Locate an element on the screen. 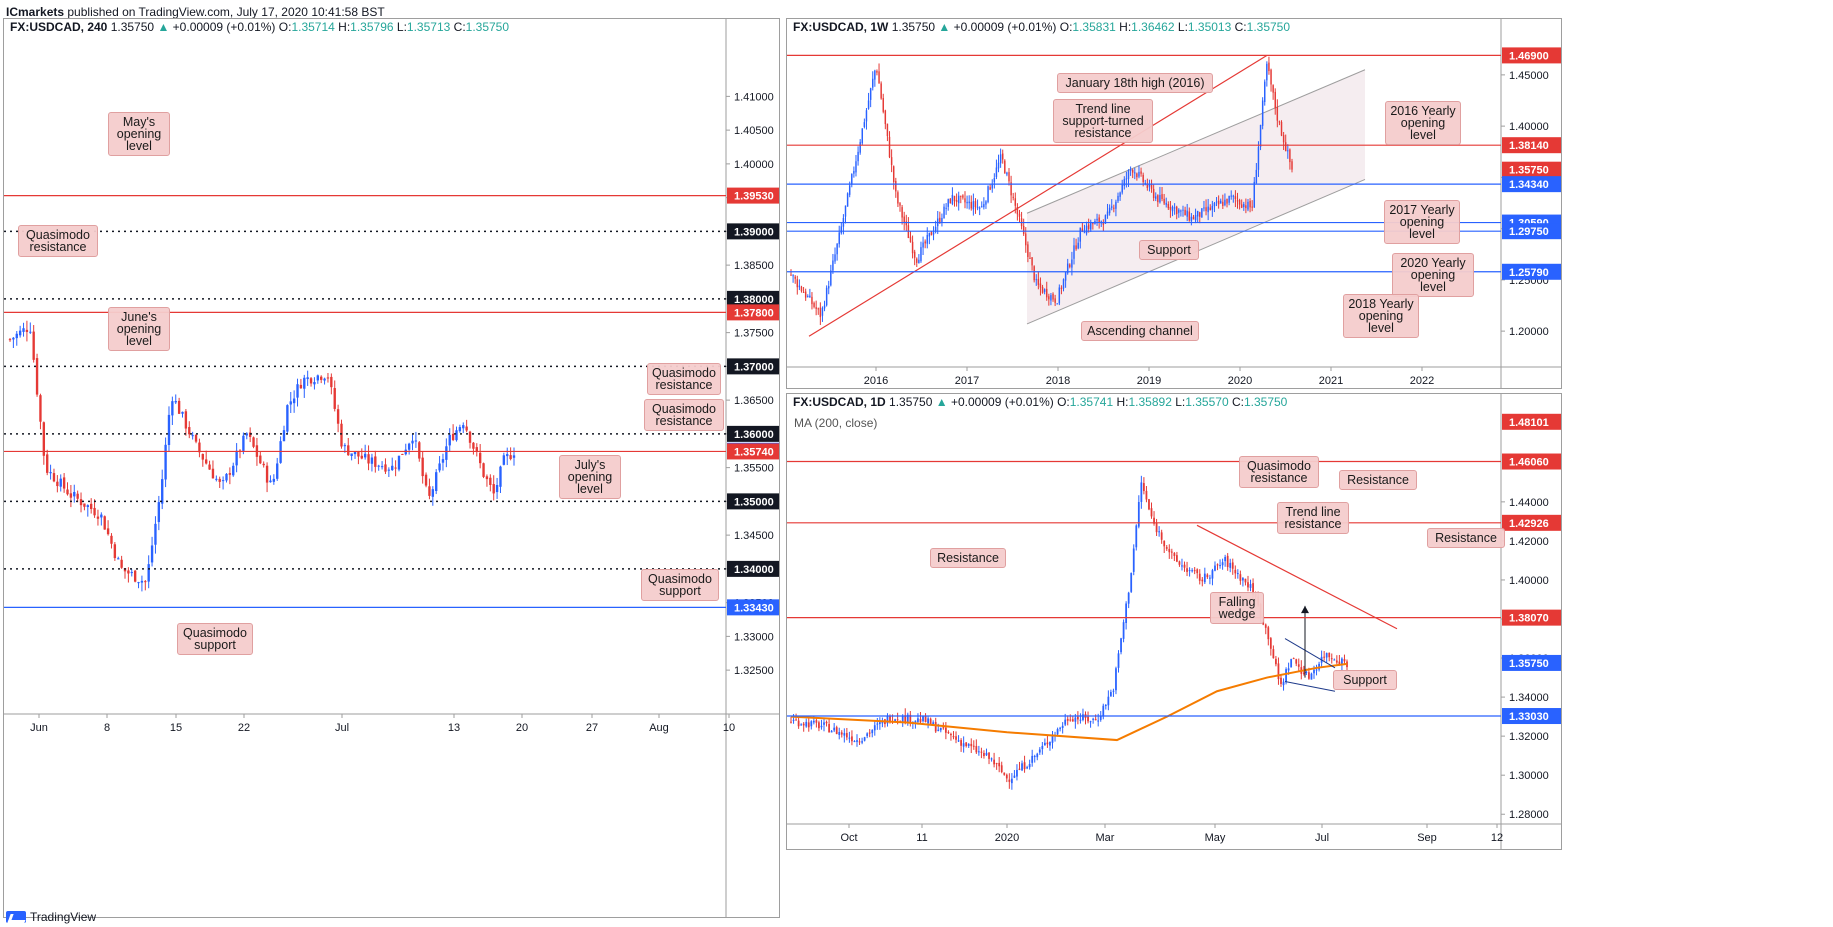  author-name: ICmarkets is located at coordinates (35, 12).